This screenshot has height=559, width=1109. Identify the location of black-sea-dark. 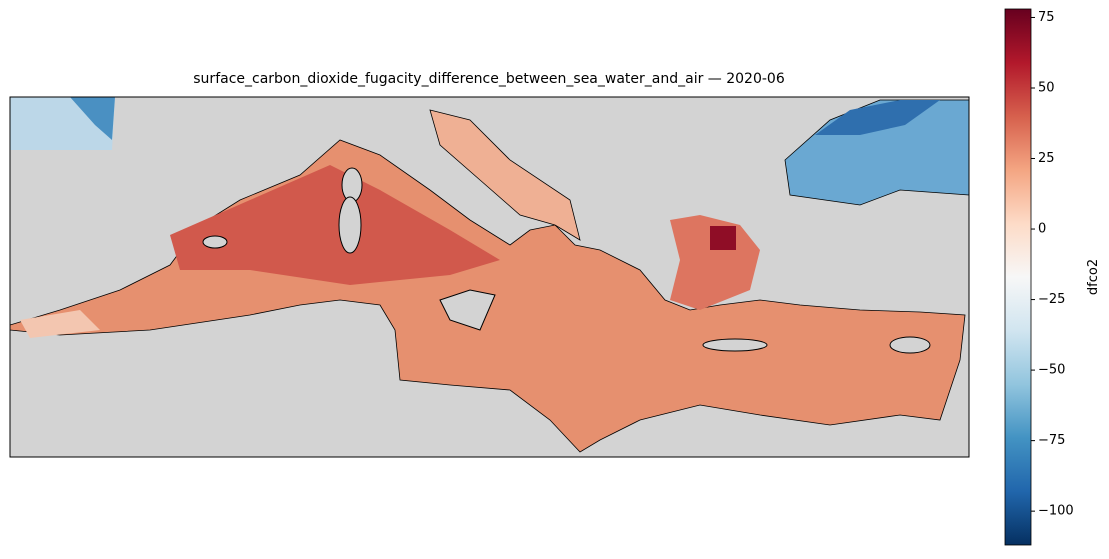
(877, 117).